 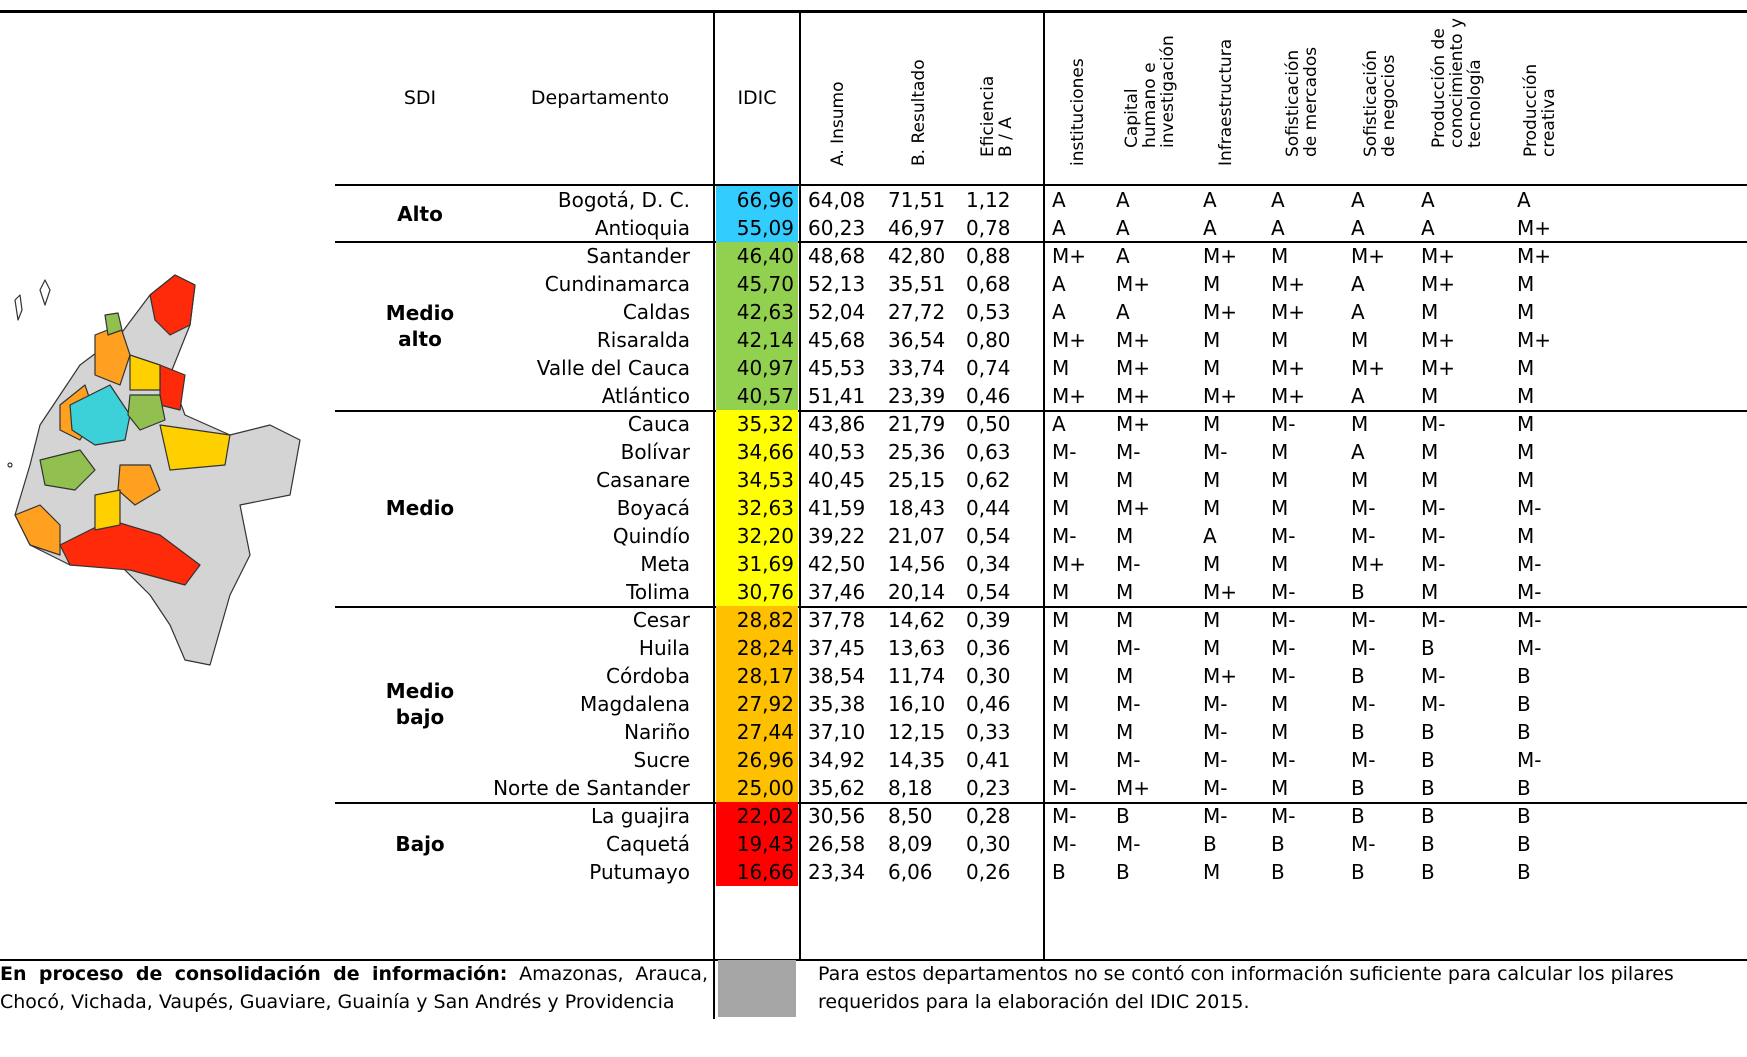 What do you see at coordinates (917, 312) in the screenshot?
I see `resultado-cell: 27,72` at bounding box center [917, 312].